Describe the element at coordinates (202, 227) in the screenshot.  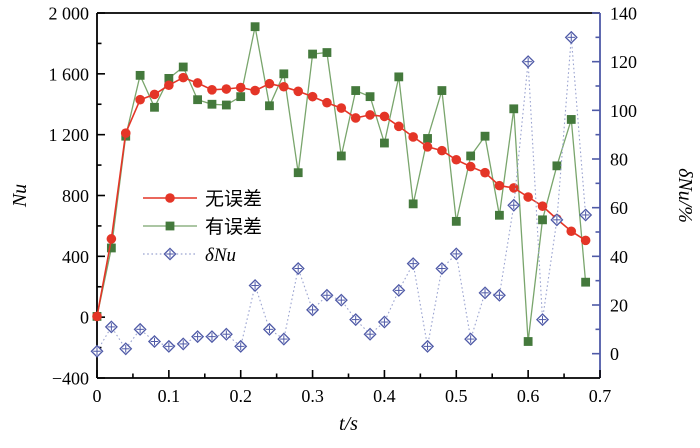
I see `legend-item-with-error: 有误差` at that location.